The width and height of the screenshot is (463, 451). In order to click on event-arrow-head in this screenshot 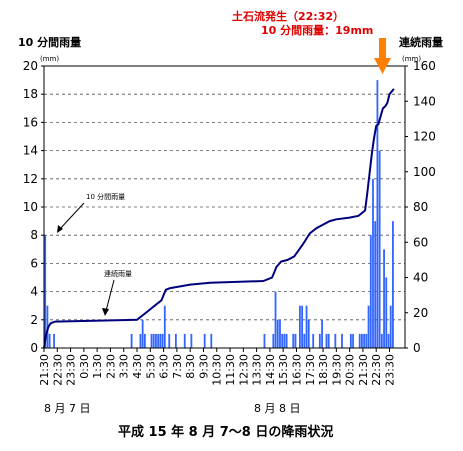, I will do `click(382, 66)`.